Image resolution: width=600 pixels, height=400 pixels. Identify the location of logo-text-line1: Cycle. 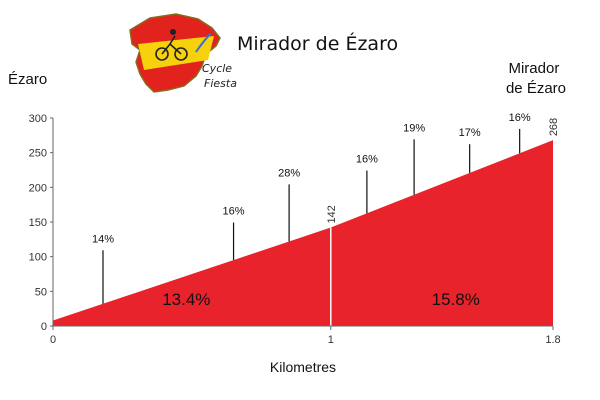
(217, 68).